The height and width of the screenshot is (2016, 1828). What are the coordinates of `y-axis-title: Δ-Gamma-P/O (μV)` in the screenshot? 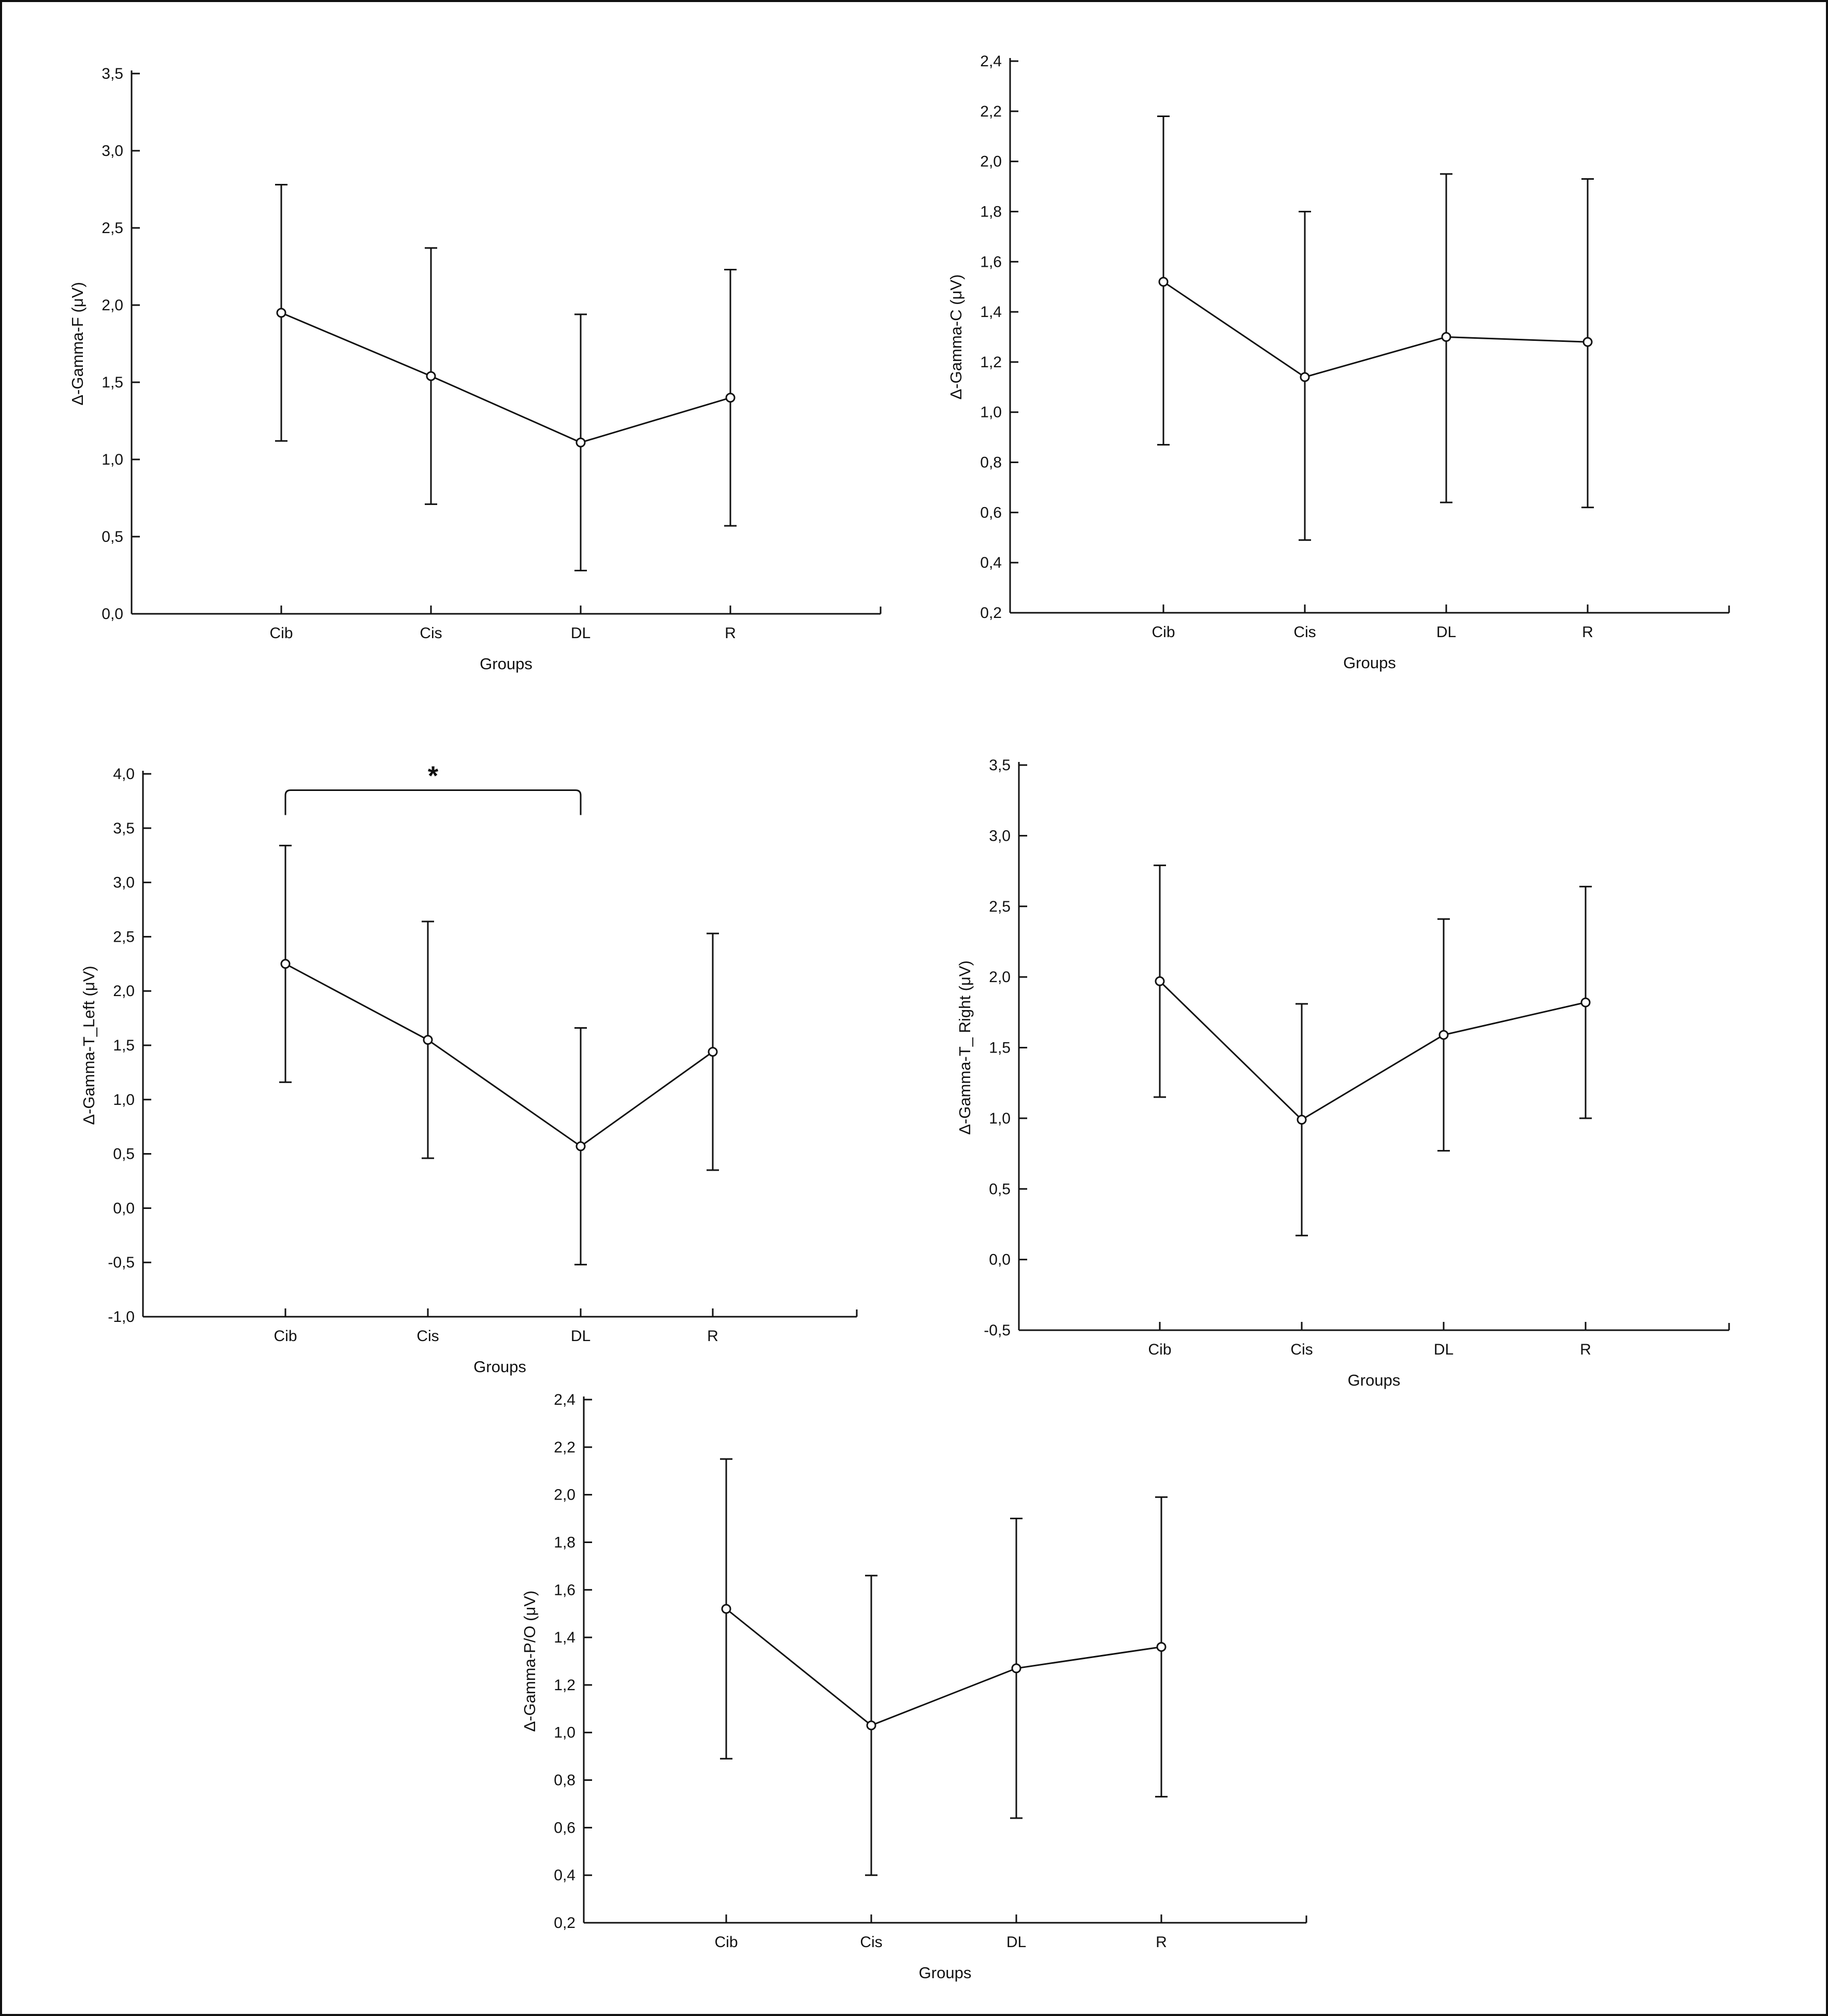 It's located at (530, 1661).